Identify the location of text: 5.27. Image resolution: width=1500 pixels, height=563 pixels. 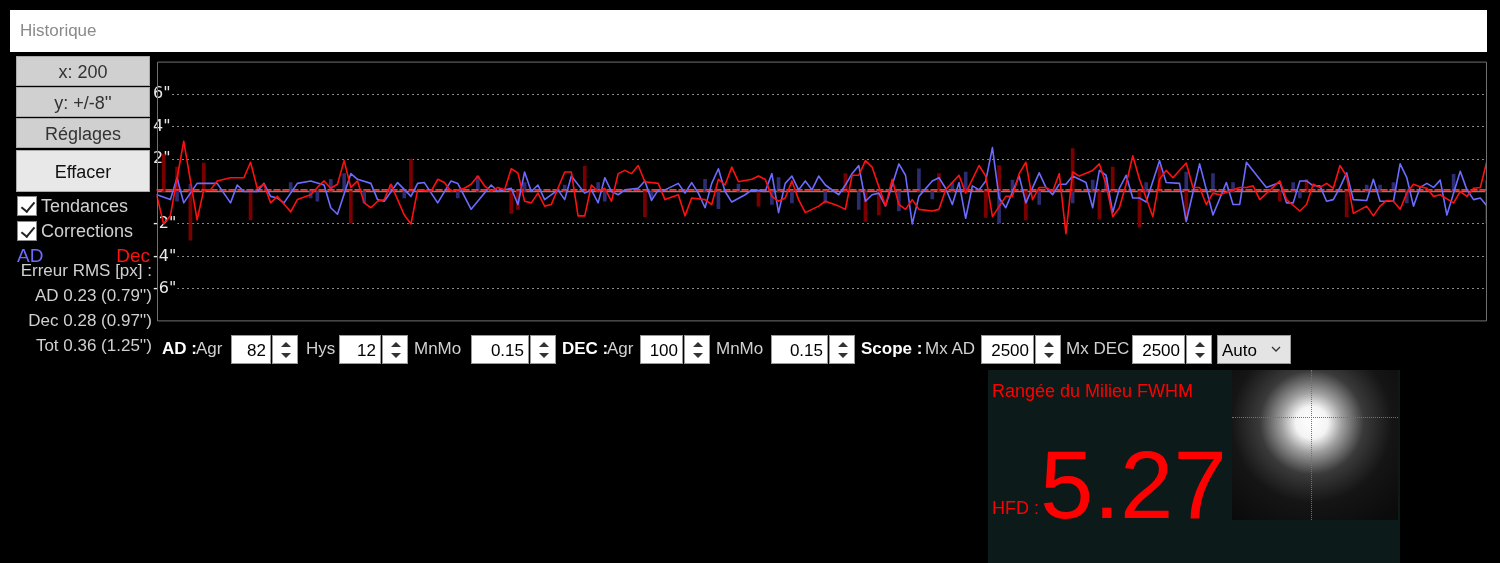
(1133, 485).